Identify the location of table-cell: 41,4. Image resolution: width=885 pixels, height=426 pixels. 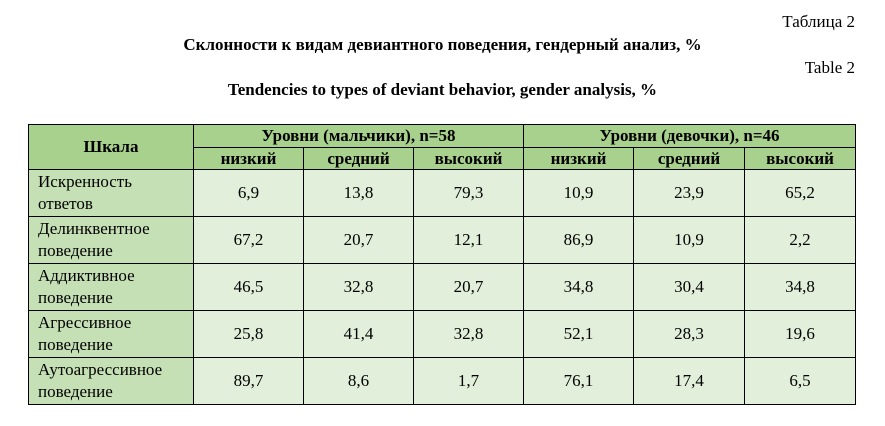
(358, 334).